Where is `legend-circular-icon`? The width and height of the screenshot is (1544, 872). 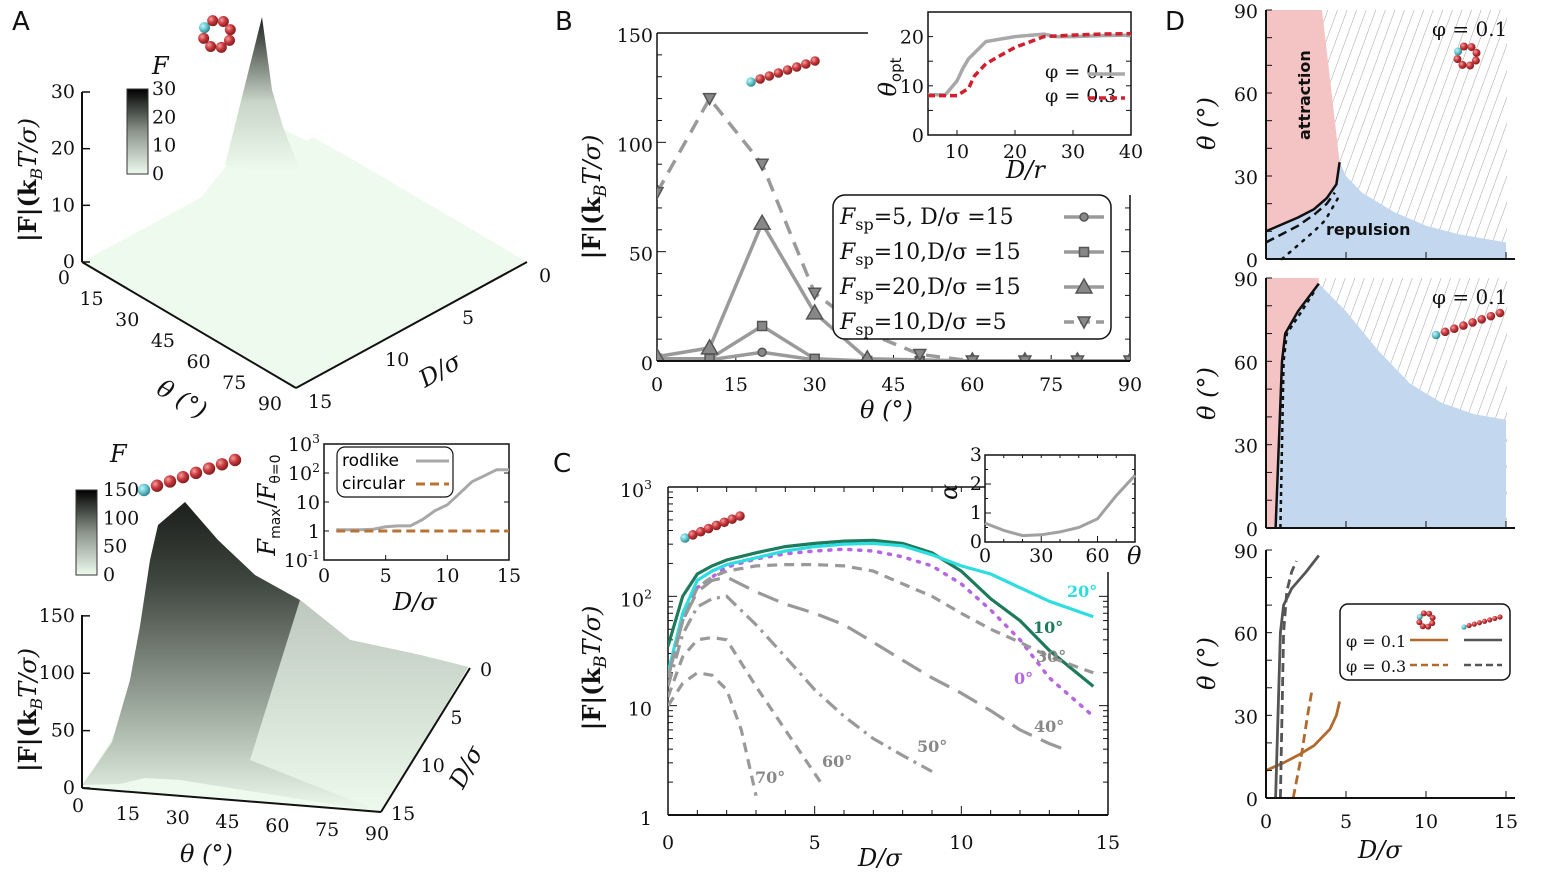
legend-circular-icon is located at coordinates (1426, 620).